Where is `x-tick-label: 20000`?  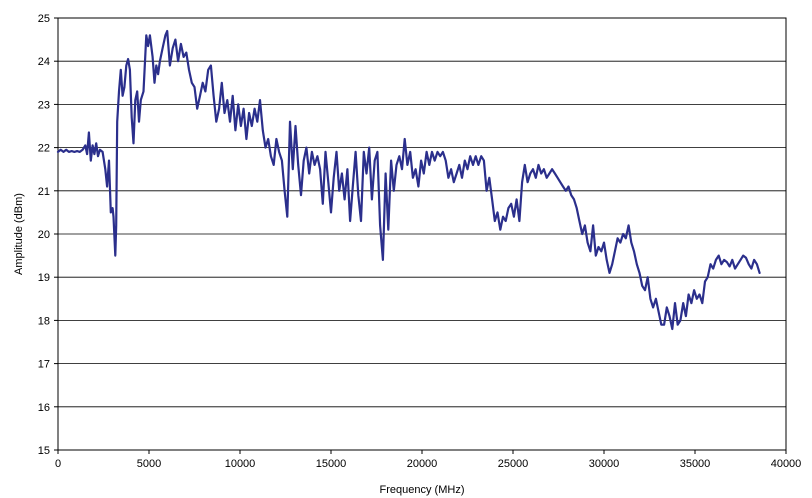 x-tick-label: 20000 is located at coordinates (422, 464).